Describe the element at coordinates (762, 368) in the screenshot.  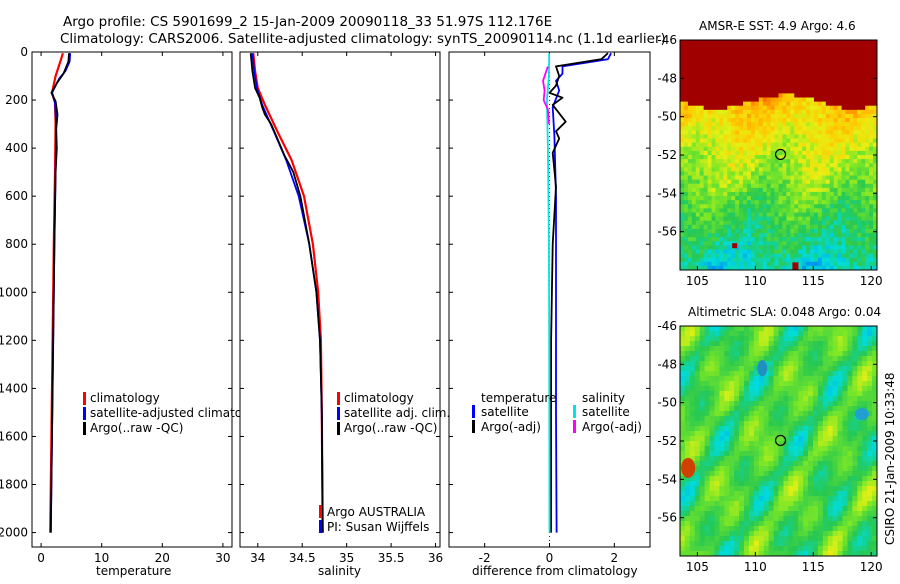
I see `sla-low-anomaly` at that location.